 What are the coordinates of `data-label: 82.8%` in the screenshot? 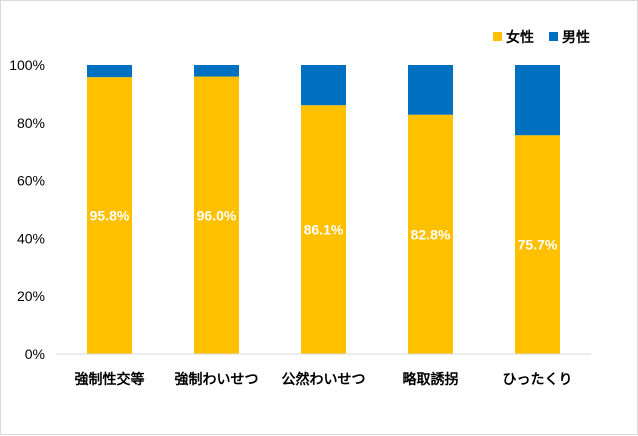 It's located at (431, 234).